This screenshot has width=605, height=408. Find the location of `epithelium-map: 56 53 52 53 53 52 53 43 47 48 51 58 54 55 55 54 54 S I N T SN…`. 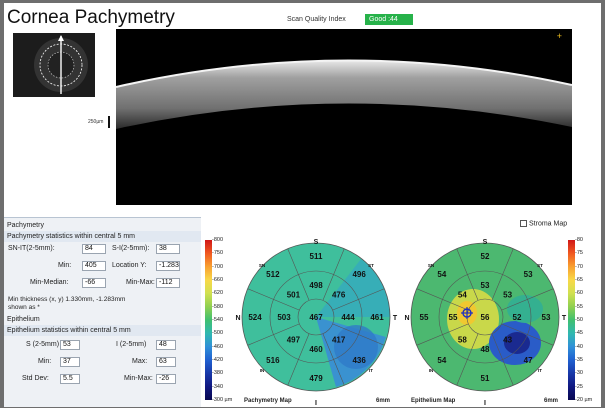

epithelium-map: 56 53 52 53 53 52 53 43 47 48 51 58 54 55 55 54 54 S I N T SN… is located at coordinates (485, 321).